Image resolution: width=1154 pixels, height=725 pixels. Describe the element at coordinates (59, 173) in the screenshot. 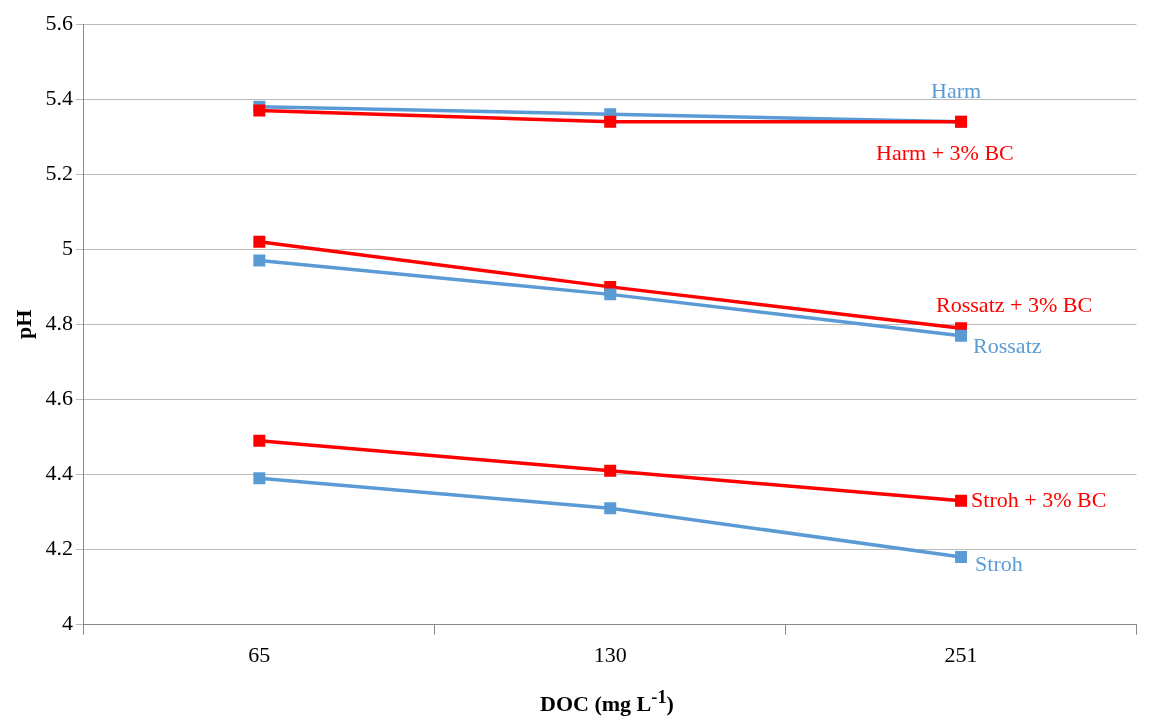

I see `y-tick-label: 5.2` at that location.